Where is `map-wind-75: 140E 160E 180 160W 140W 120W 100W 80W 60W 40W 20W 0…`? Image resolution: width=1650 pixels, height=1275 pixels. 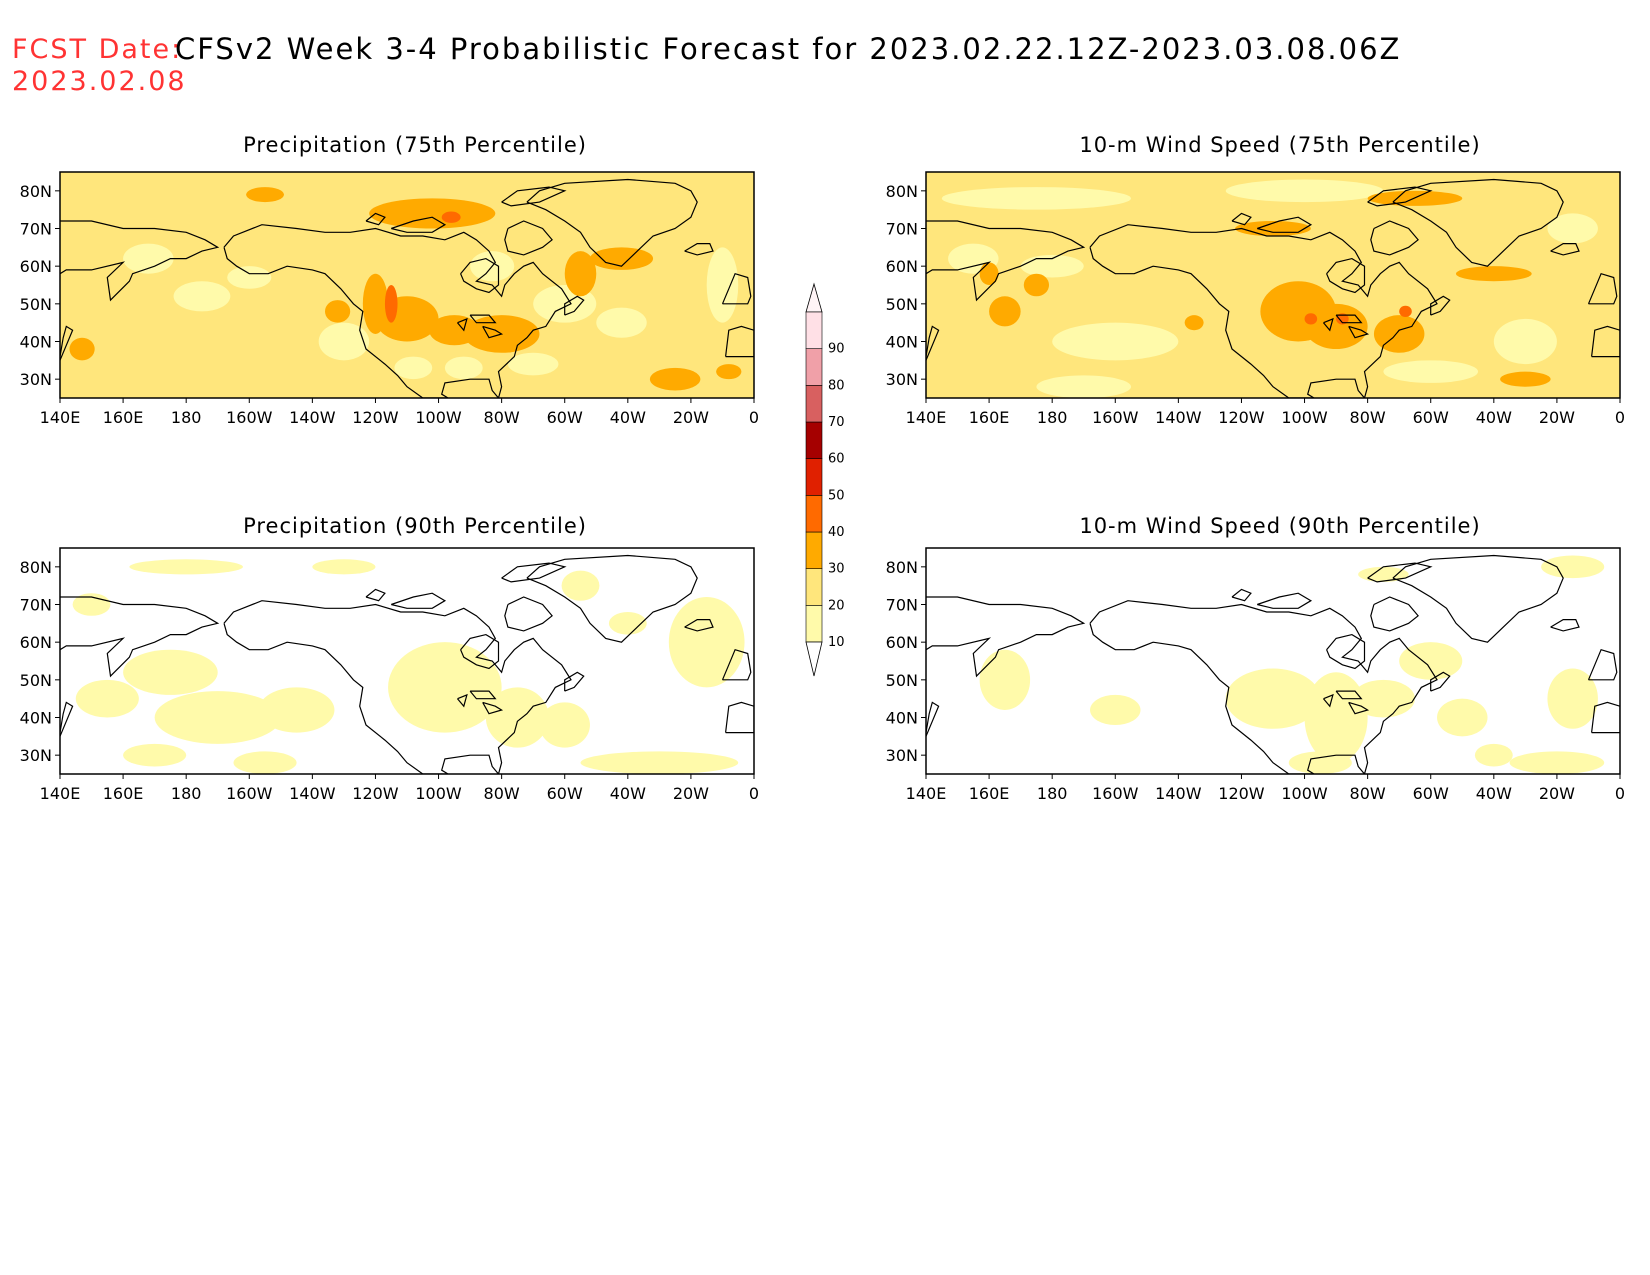 map-wind-75: 140E 160E 180 160W 140W 120W 100W 80W 60W 40W 20W 0… is located at coordinates (1255, 299).